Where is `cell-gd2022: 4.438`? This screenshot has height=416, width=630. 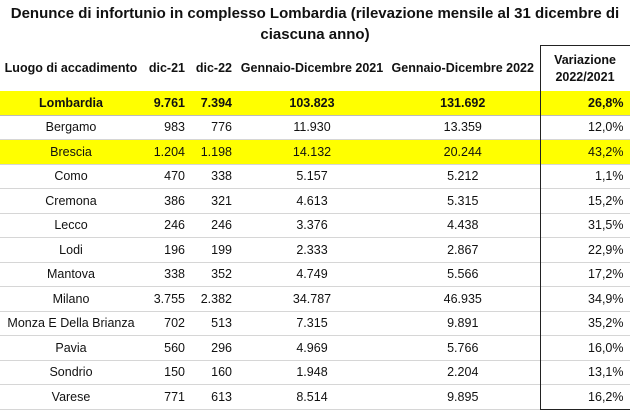 cell-gd2022: 4.438 is located at coordinates (463, 225).